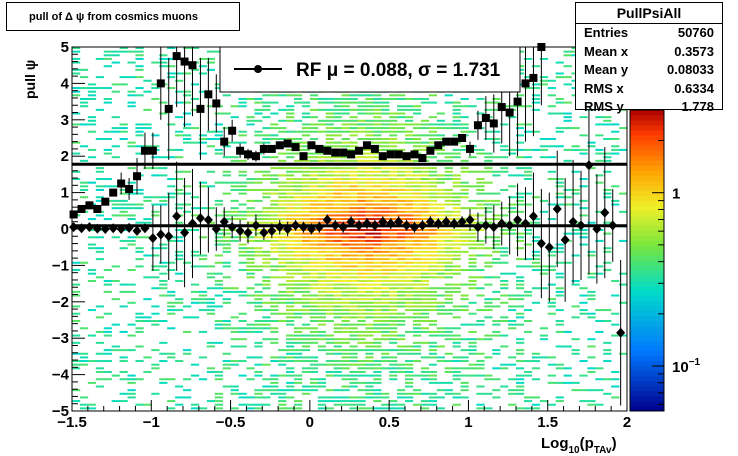  What do you see at coordinates (665, 260) in the screenshot?
I see `color-scale: 110−1` at bounding box center [665, 260].